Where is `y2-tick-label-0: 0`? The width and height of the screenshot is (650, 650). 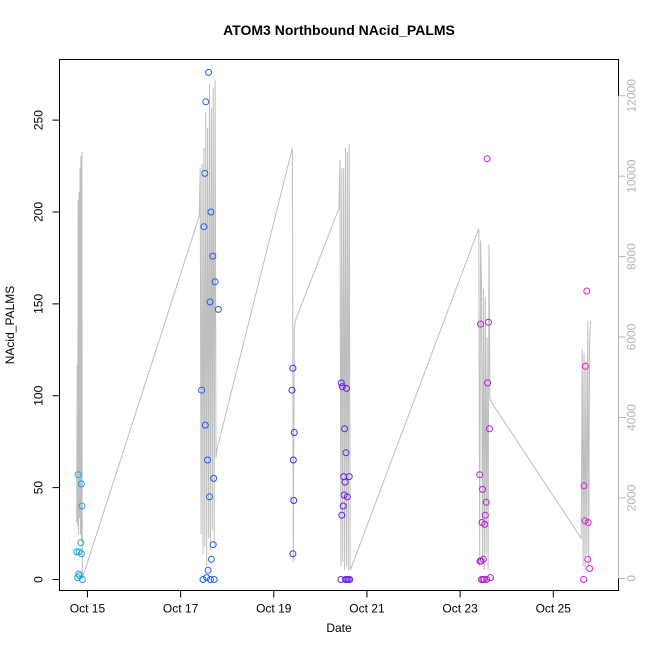 y2-tick-label-0: 0 is located at coordinates (632, 578).